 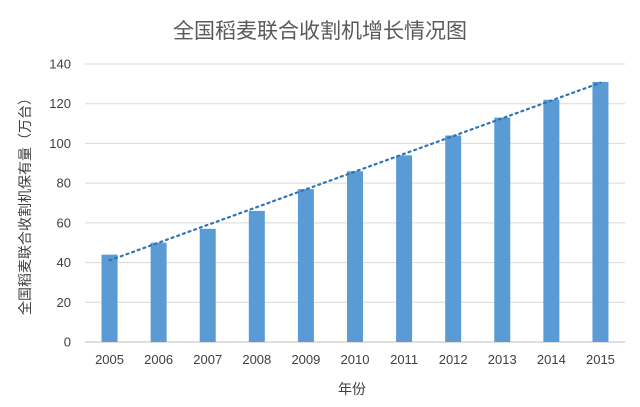 What do you see at coordinates (60, 143) in the screenshot?
I see `y-tick-label: 100` at bounding box center [60, 143].